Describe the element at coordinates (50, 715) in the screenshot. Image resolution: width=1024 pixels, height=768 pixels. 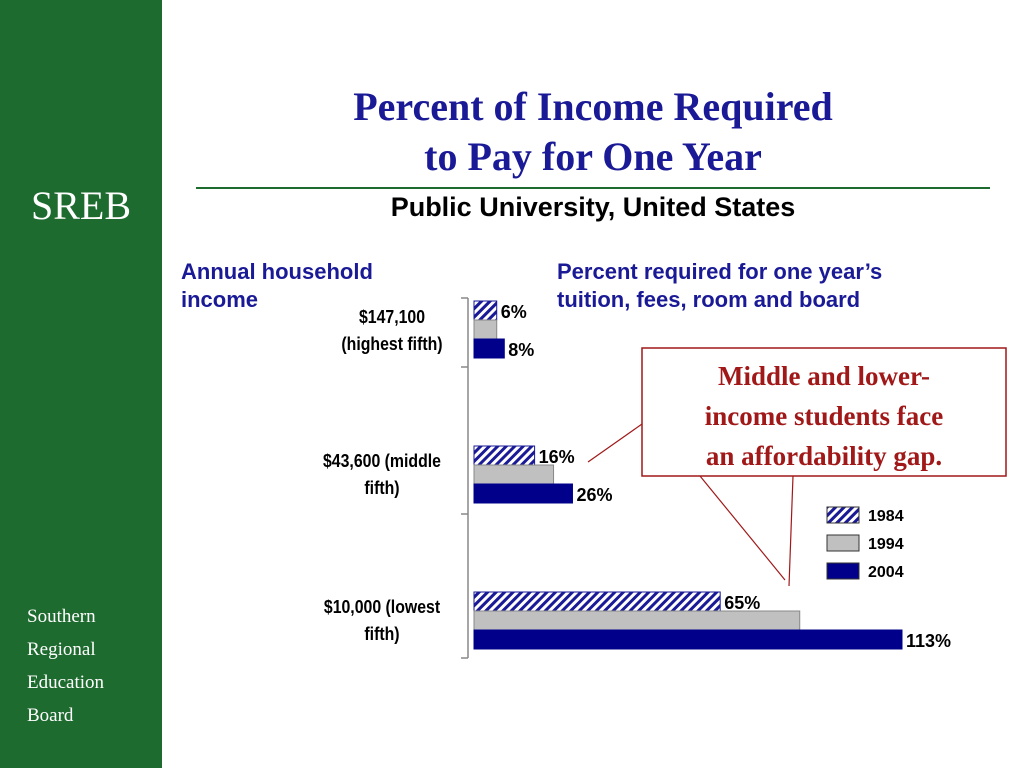
I see `org-line-4: Board` at that location.